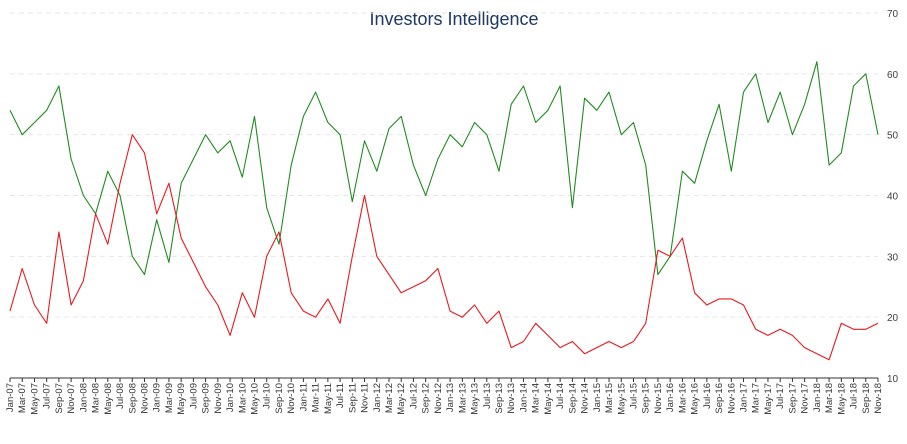 The height and width of the screenshot is (444, 907). Describe the element at coordinates (450, 397) in the screenshot. I see `x-tick-label: Jan-13` at that location.